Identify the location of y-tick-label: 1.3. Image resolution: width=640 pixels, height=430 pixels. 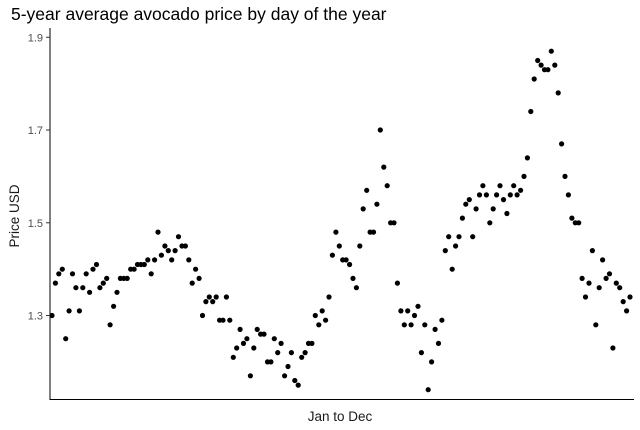
(35, 317).